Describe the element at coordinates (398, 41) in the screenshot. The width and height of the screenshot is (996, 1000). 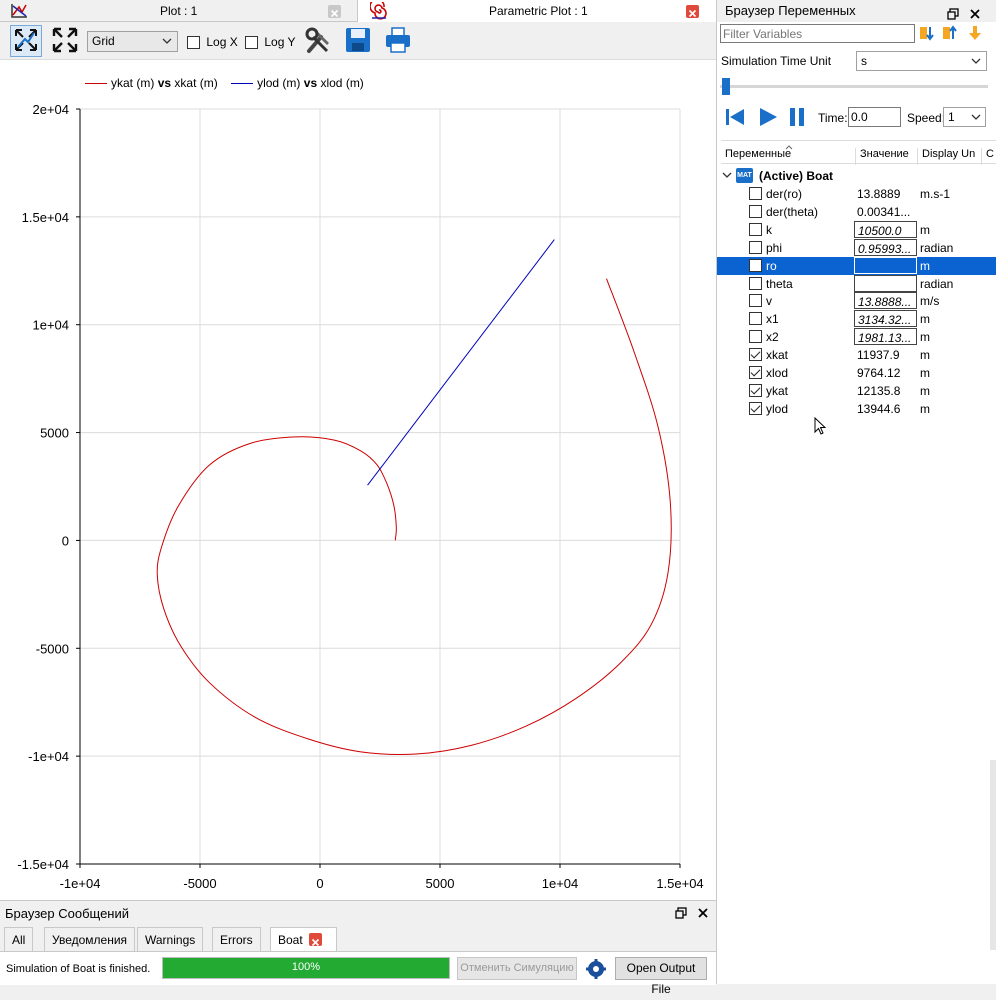
I see `print-button` at that location.